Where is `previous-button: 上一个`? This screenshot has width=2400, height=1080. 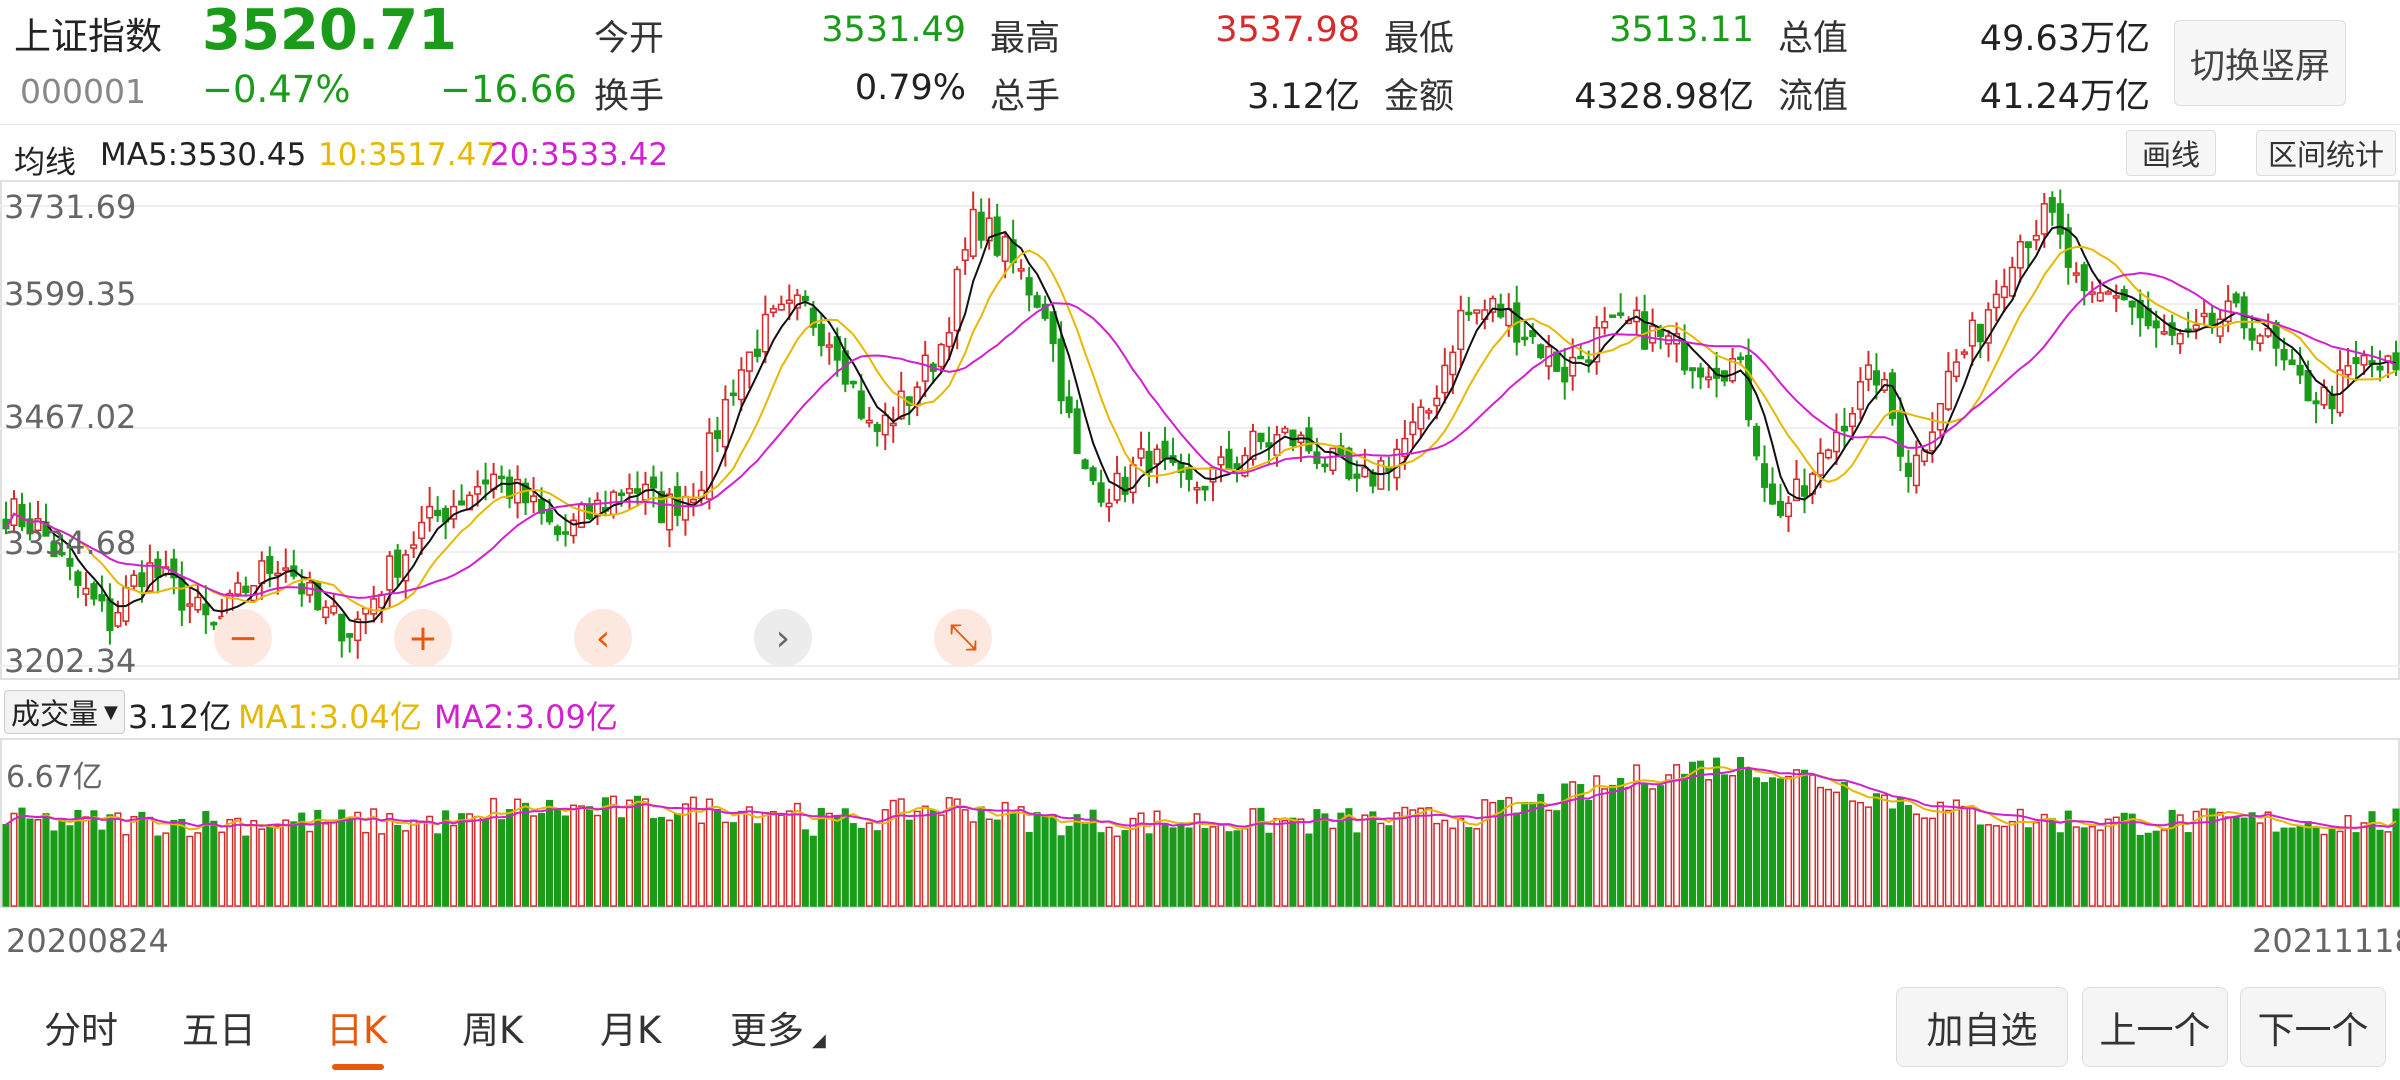 previous-button: 上一个 is located at coordinates (2155, 1027).